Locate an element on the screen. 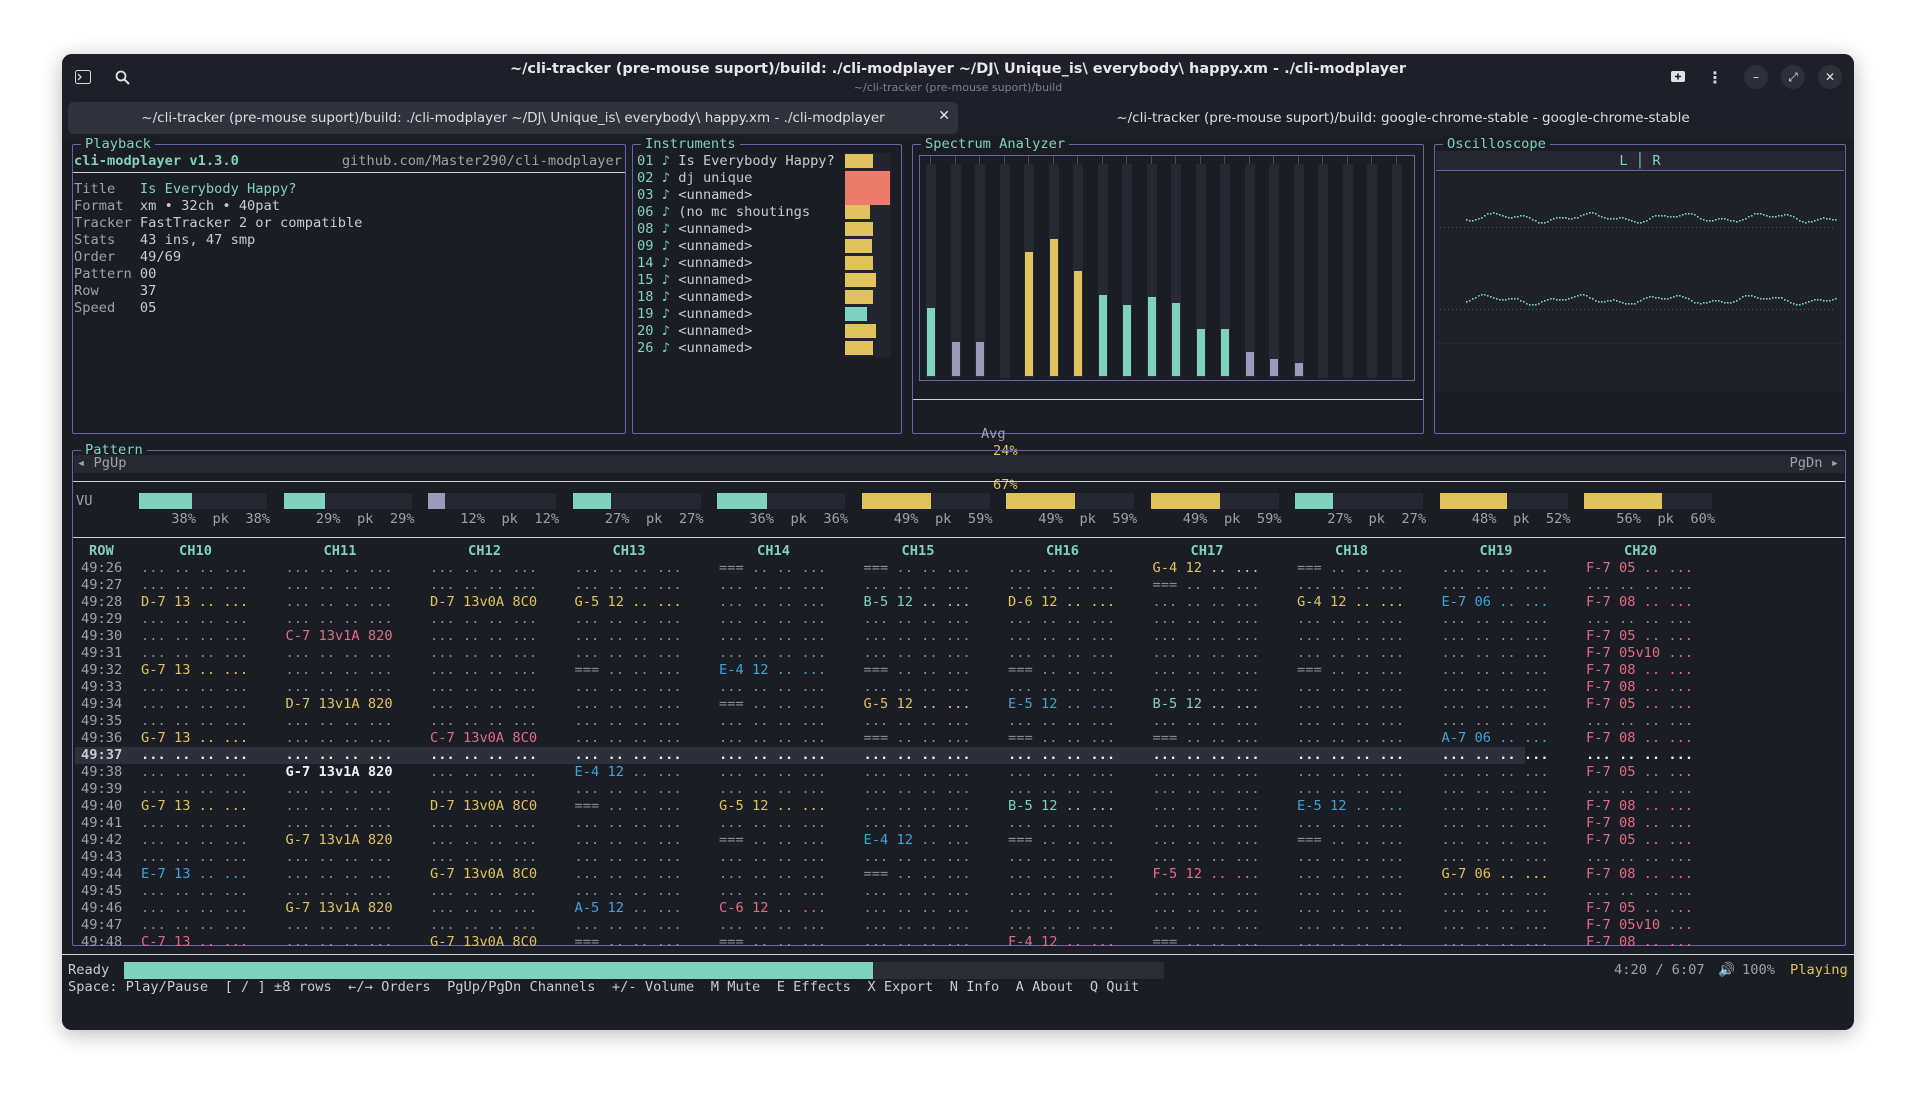 This screenshot has width=1914, height=1098. instrument-row: 08 ♪ <unnamed> is located at coordinates (694, 229).